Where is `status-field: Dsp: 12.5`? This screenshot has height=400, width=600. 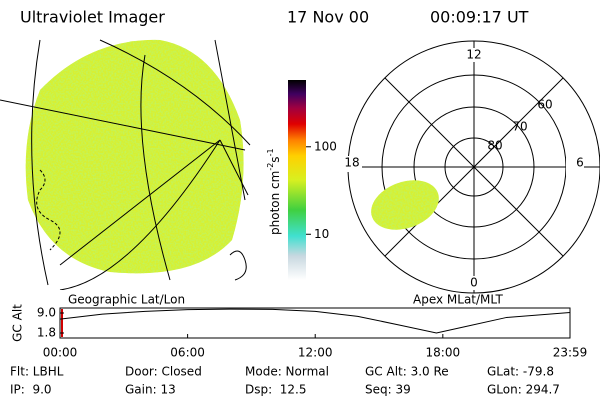
status-field: Dsp: 12.5 is located at coordinates (276, 390).